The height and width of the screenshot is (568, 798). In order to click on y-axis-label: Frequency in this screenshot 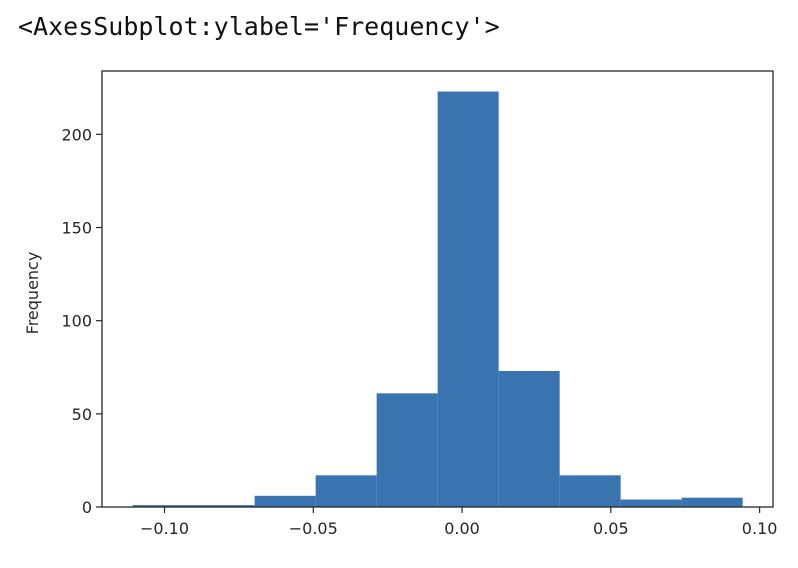, I will do `click(32, 293)`.